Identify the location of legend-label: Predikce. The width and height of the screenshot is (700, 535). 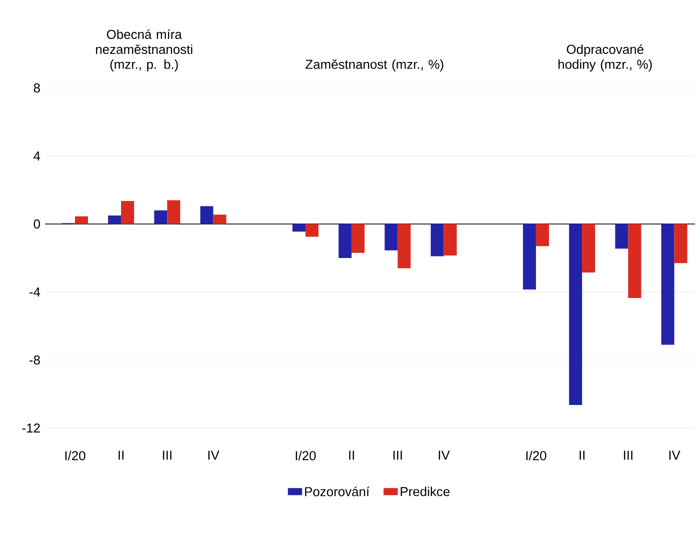
(425, 491).